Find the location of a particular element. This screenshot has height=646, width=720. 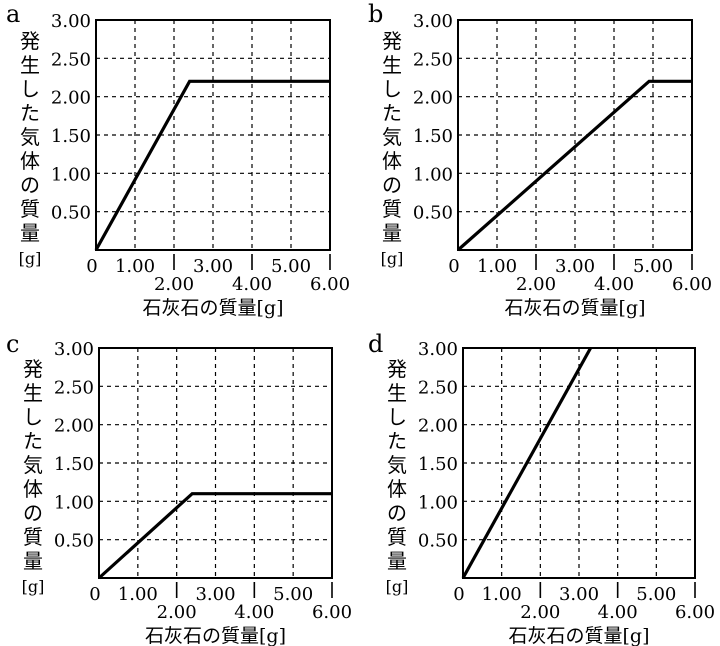

panel-d-data-line is located at coordinates (526, 463).